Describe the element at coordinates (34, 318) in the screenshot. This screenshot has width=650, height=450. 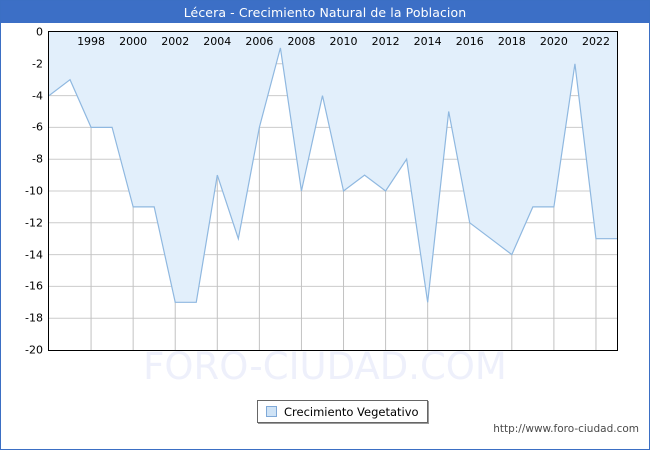
I see `y-axis-tick-label: -18` at that location.